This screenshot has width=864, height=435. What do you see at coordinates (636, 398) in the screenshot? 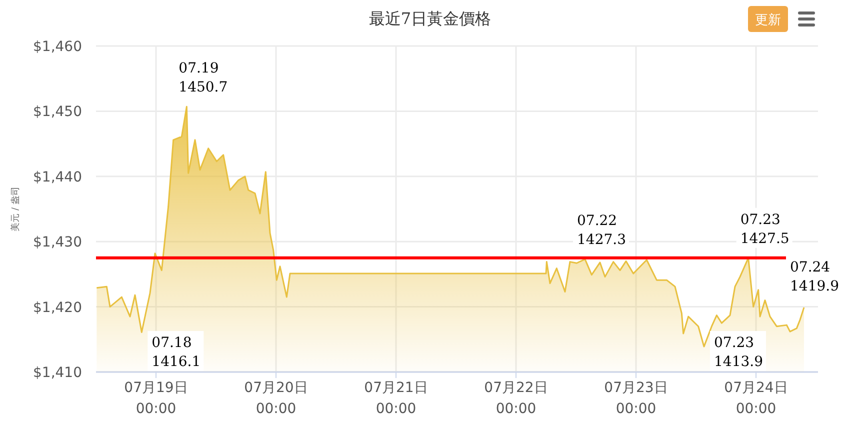
I see `x-tick-label: 07月23日 00:00` at bounding box center [636, 398].